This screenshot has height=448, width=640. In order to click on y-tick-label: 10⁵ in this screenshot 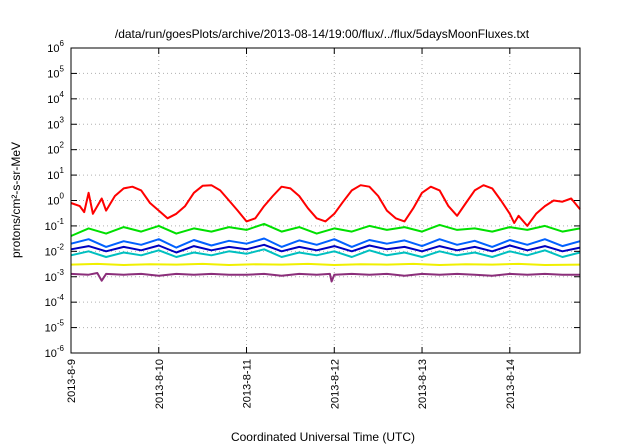, I will do `click(55, 72)`.